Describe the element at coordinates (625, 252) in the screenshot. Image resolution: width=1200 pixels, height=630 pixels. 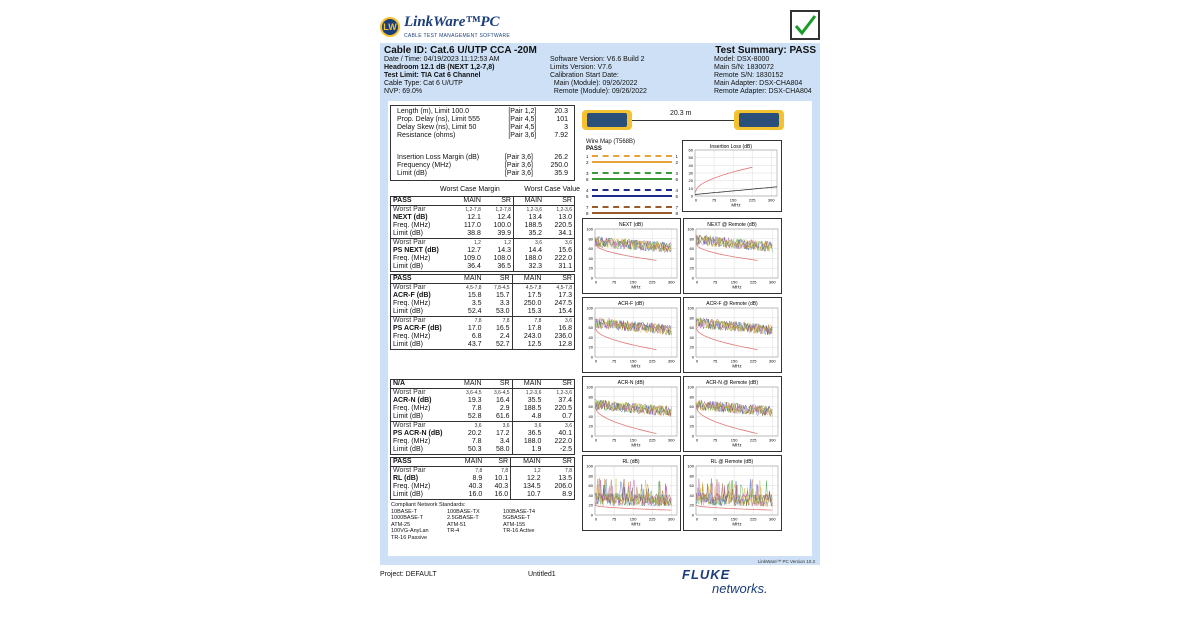
I see `limit-line` at that location.